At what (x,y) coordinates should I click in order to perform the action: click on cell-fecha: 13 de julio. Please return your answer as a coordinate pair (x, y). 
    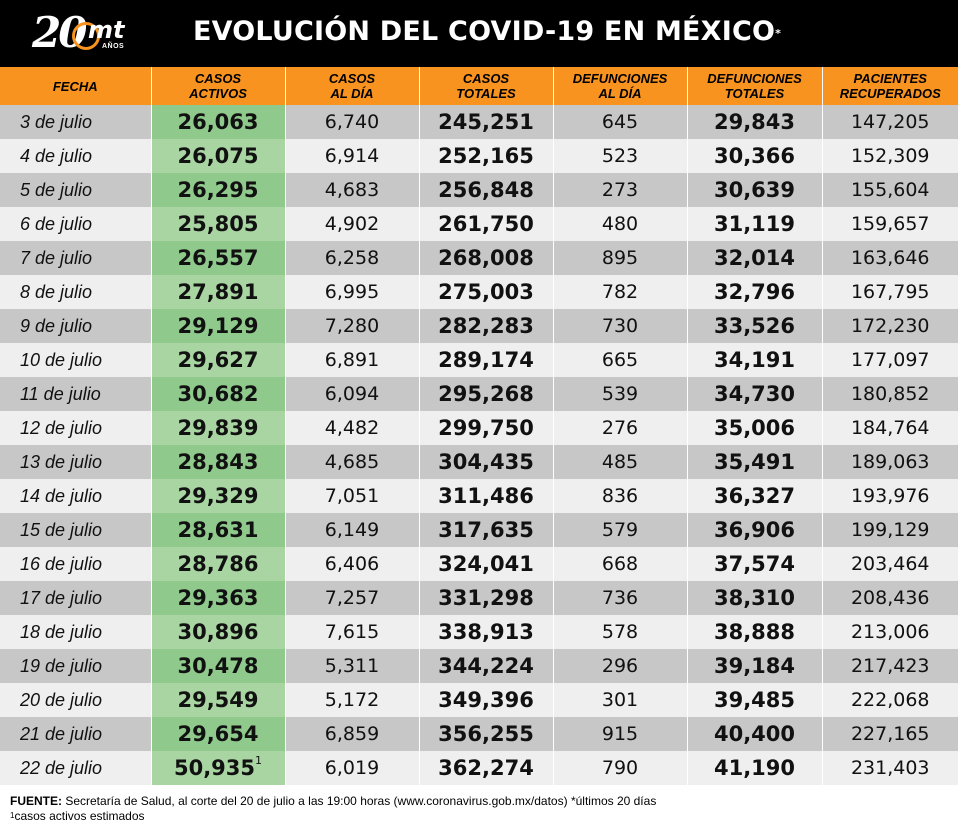
    Looking at the image, I should click on (75, 462).